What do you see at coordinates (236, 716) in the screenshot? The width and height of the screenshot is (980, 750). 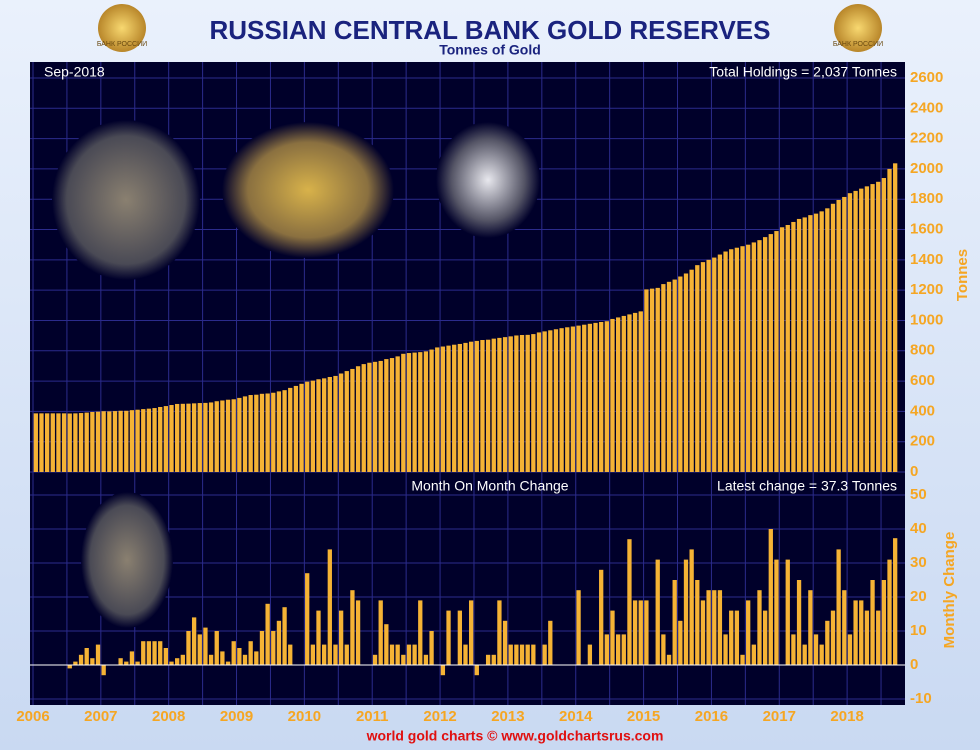 I see `x-tick-label: 2009` at bounding box center [236, 716].